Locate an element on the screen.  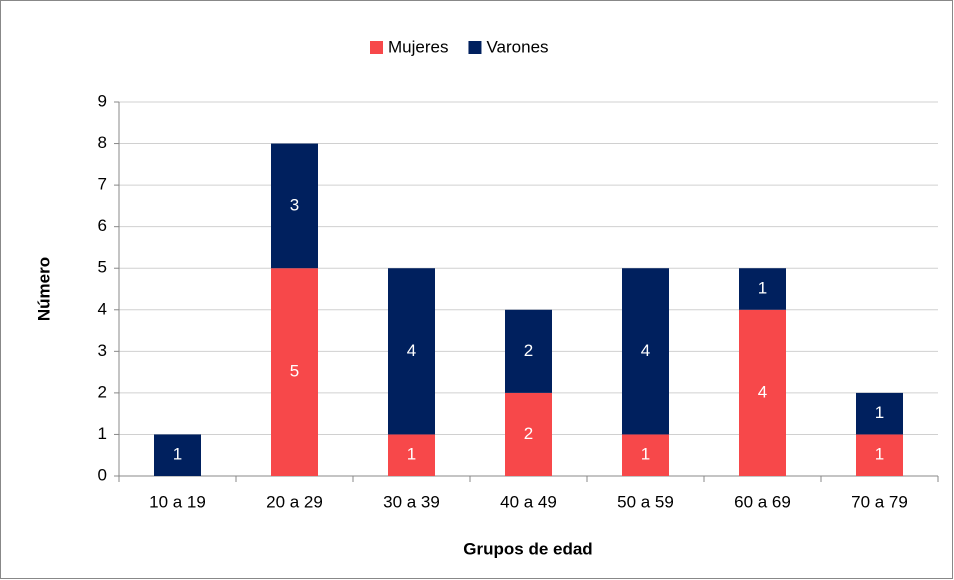
x-tick-label: 30 a 39 is located at coordinates (411, 501).